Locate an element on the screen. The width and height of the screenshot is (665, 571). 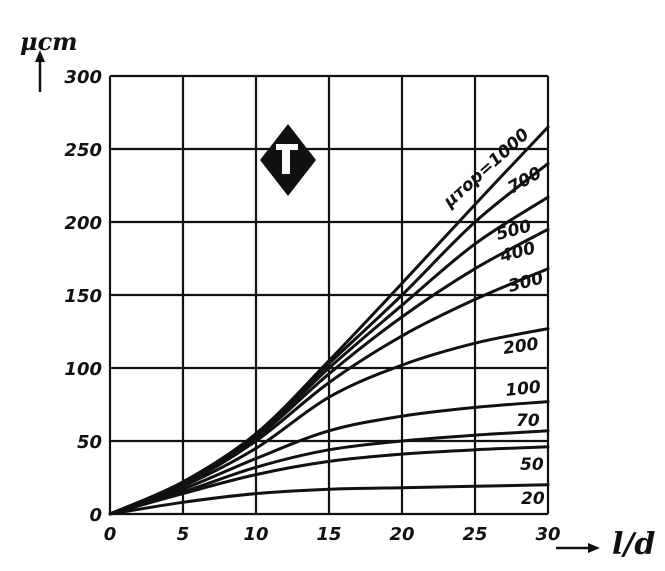
curve-label: 20 is located at coordinates (533, 499).